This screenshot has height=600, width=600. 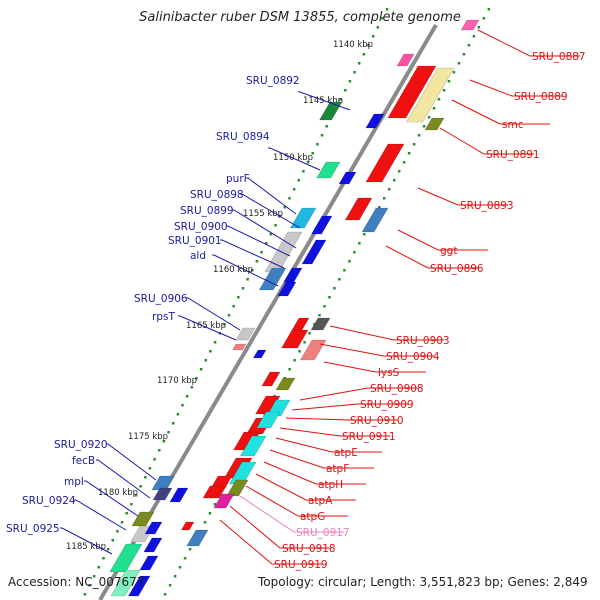 What do you see at coordinates (320, 501) in the screenshot?
I see `gene-label-atpa: atpA` at bounding box center [320, 501].